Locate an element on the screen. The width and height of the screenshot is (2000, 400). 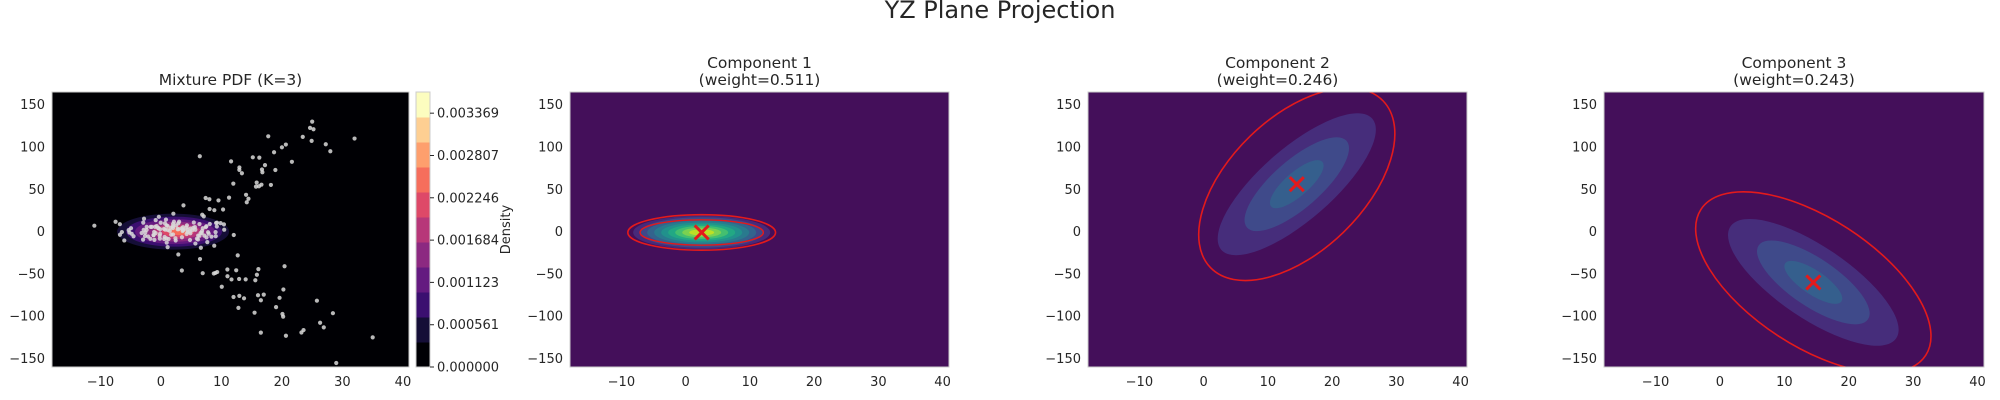
mean-marker-stroke is located at coordinates (1296, 184).